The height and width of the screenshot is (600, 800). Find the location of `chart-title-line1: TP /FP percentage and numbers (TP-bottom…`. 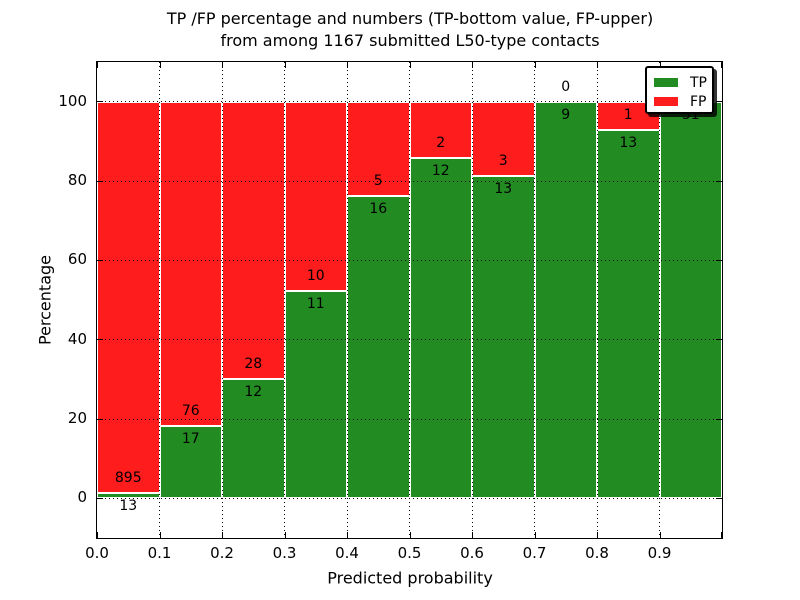

chart-title-line1: TP /FP percentage and numbers (TP-bottom… is located at coordinates (410, 18).